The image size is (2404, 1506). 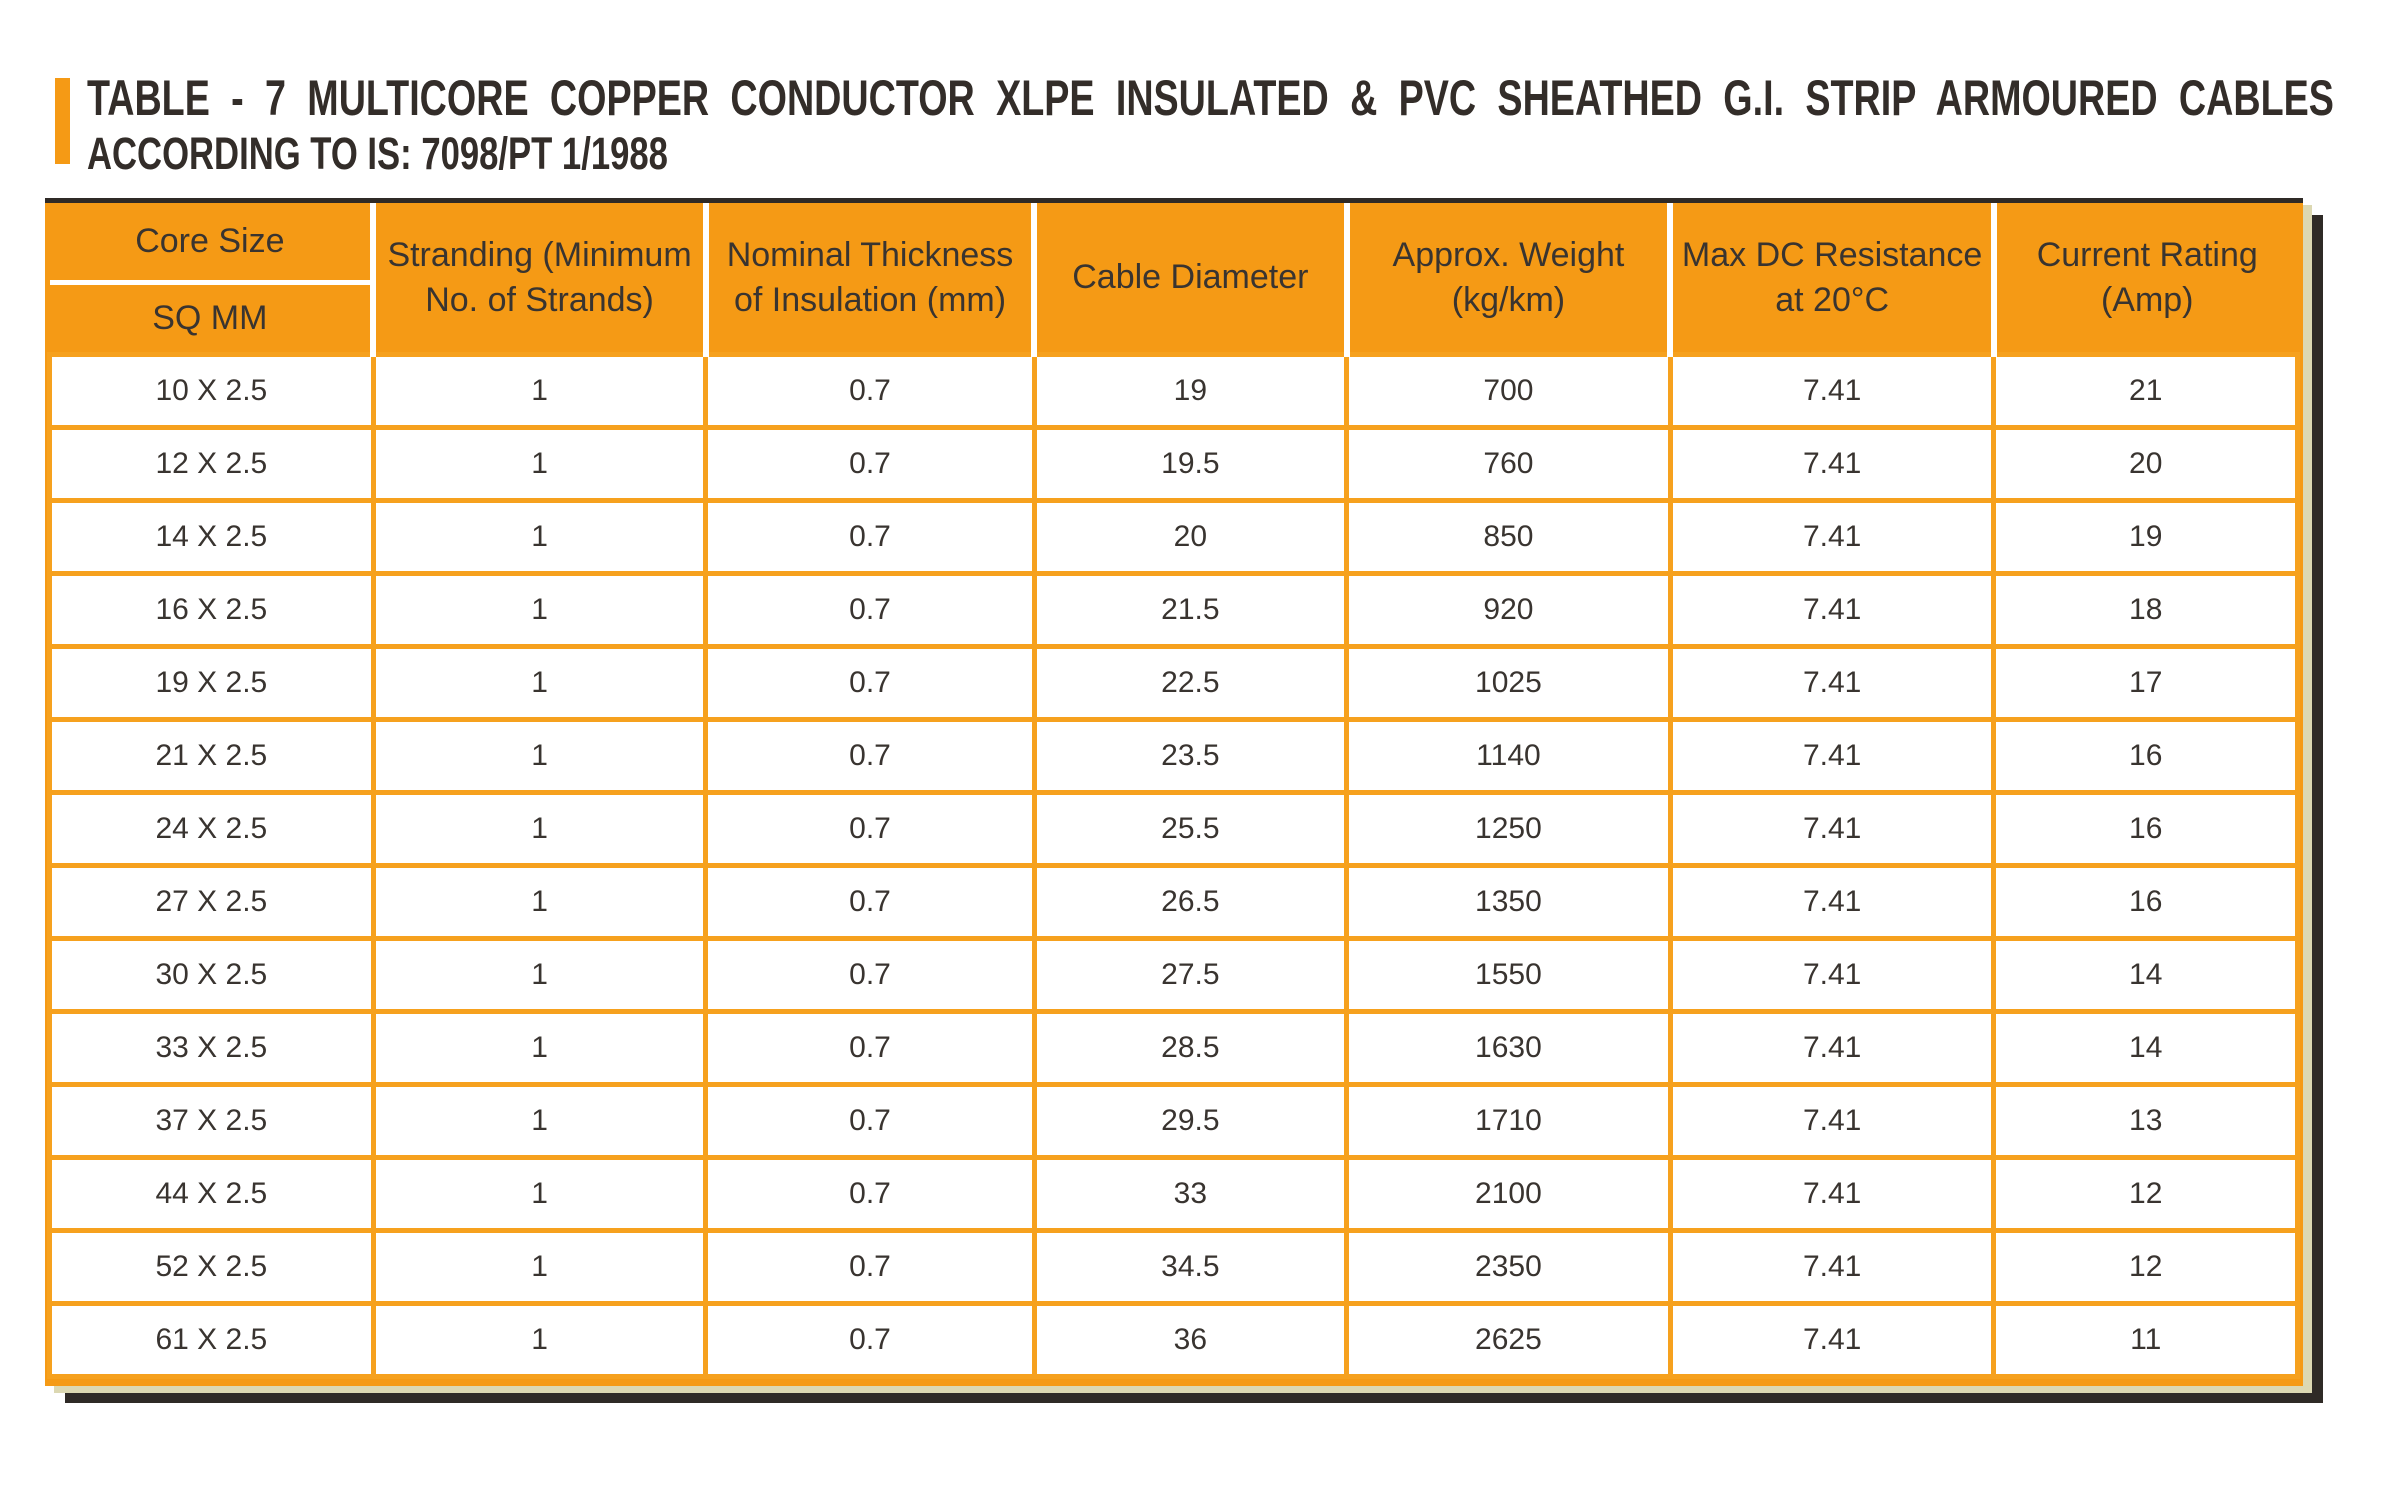 I want to click on table-row: 52 X 2.5 1 0.7 34.5 2350 7.41 12, so click(x=1173, y=1267).